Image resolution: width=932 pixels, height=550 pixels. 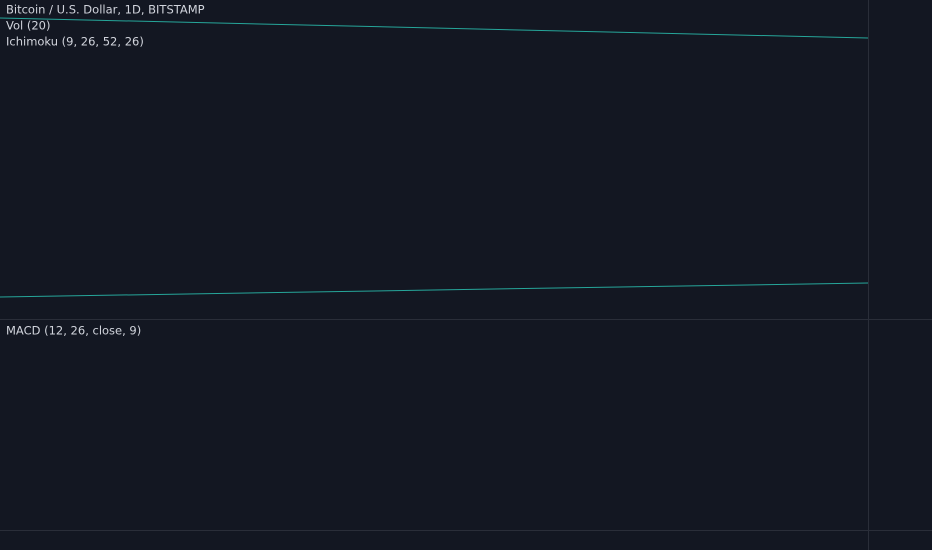 What do you see at coordinates (75, 42) in the screenshot?
I see `ichimoku-legend: Ichimoku (9, 26, 52, 26)` at bounding box center [75, 42].